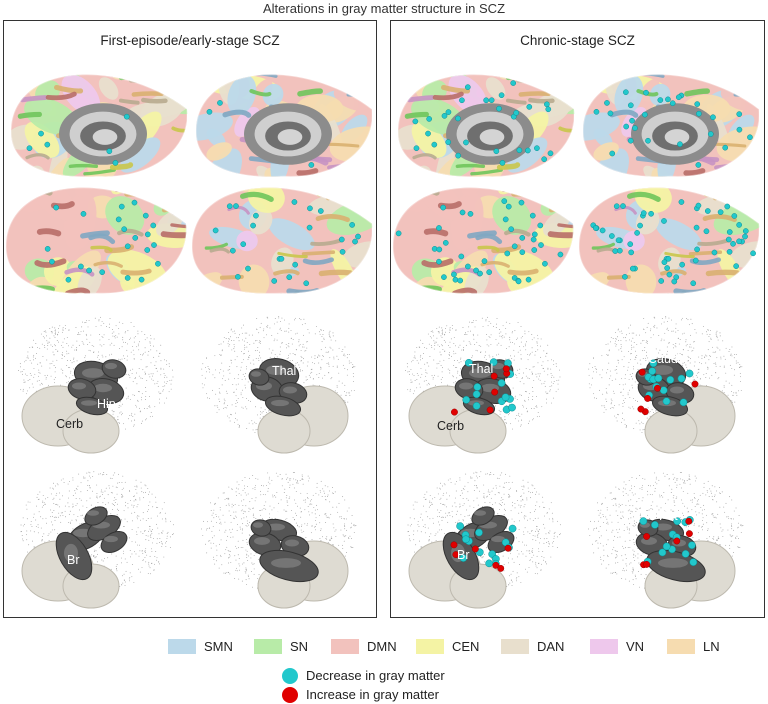 The width and height of the screenshot is (768, 704). What do you see at coordinates (635, 646) in the screenshot?
I see `legend-label: VN` at bounding box center [635, 646].